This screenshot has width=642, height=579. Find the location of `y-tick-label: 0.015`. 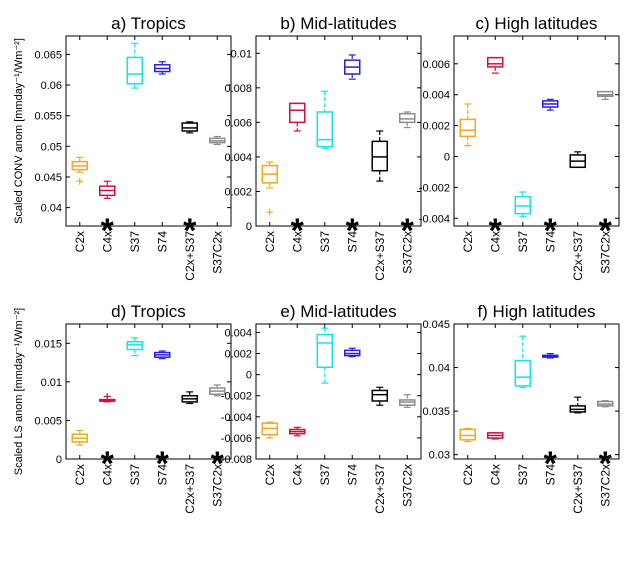

y-tick-label: 0.015 is located at coordinates (48, 344).